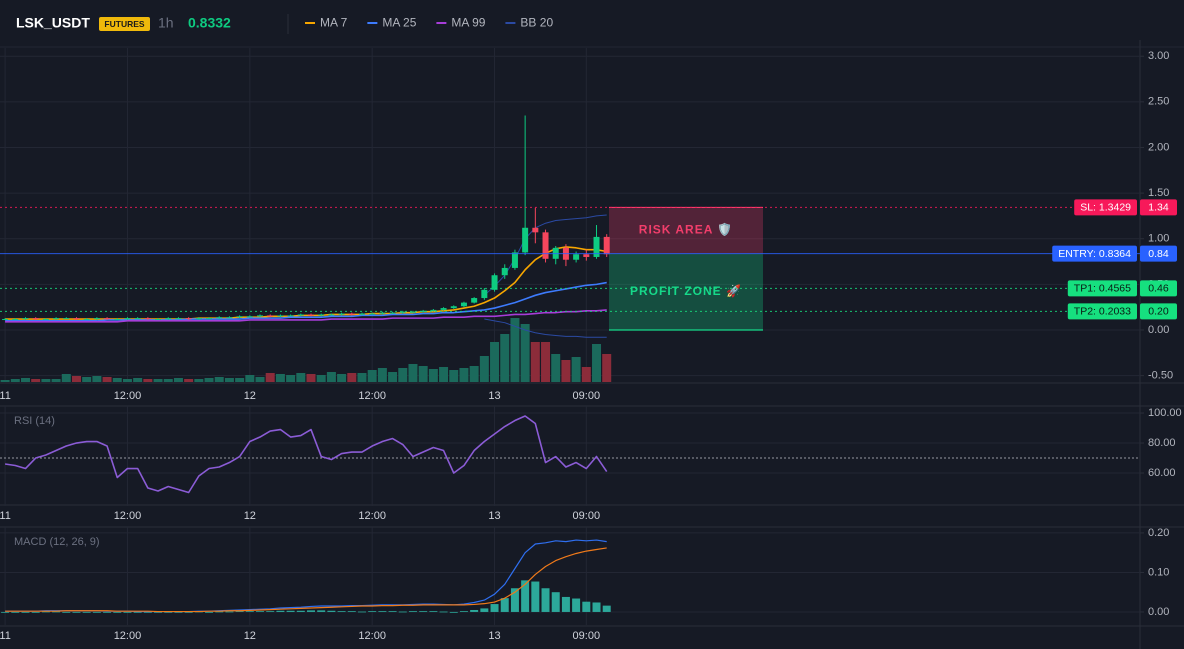  What do you see at coordinates (1158, 193) in the screenshot?
I see `y-tick-label: 1.50` at bounding box center [1158, 193].